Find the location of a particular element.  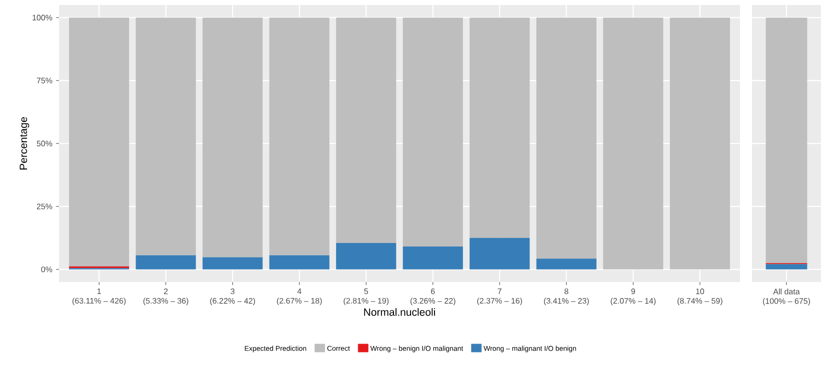

y-tick-label: 25% is located at coordinates (44, 207).